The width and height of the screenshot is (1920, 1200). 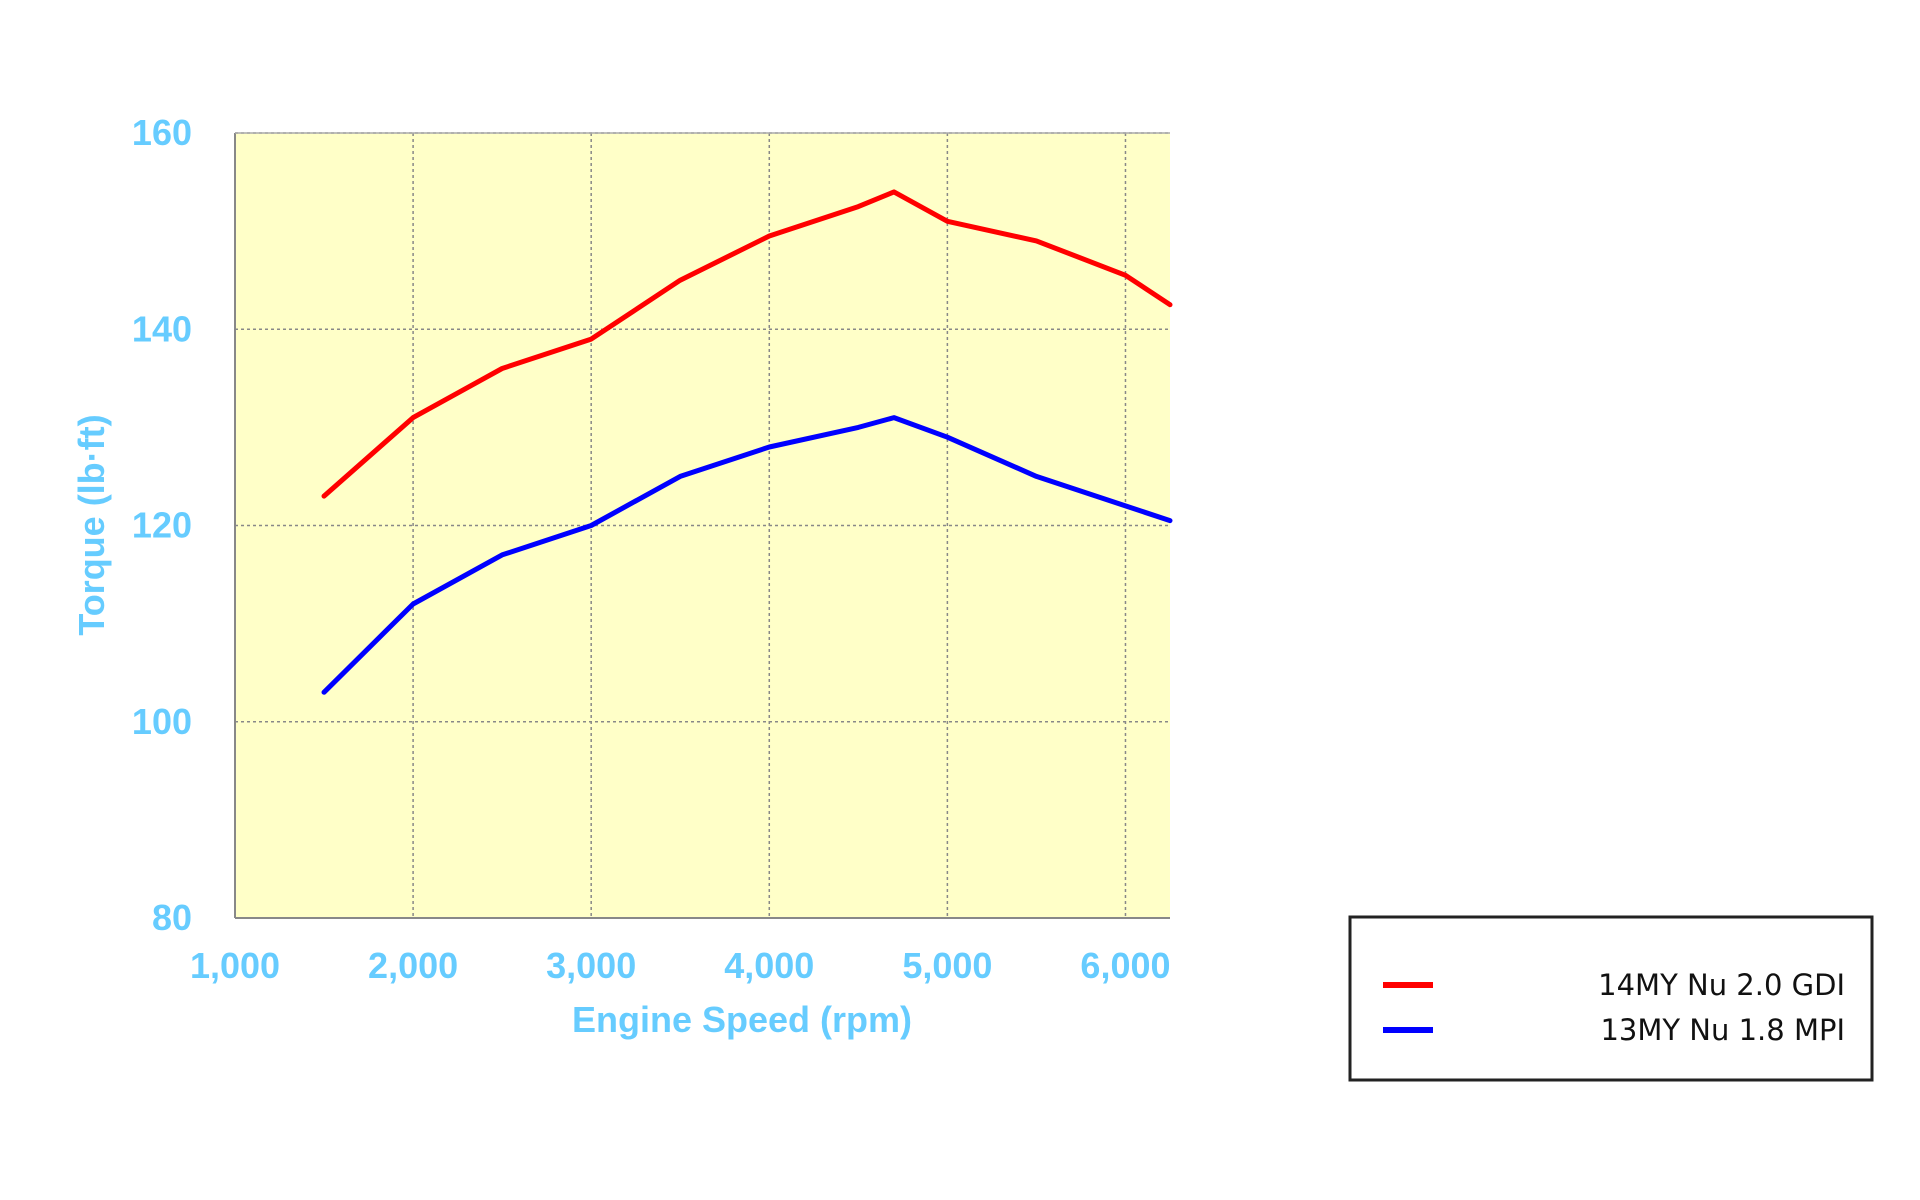 What do you see at coordinates (947, 965) in the screenshot?
I see `x-tick-label: 5,000` at bounding box center [947, 965].